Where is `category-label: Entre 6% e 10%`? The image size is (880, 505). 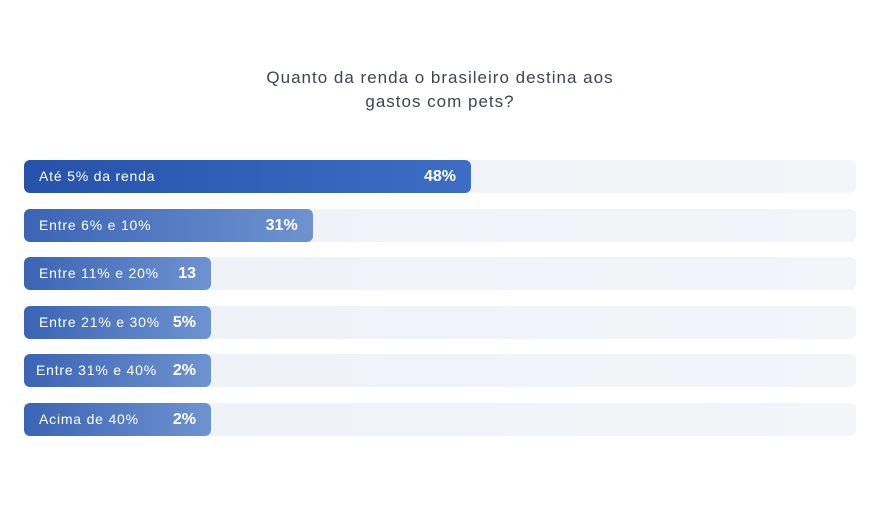 category-label: Entre 6% e 10% is located at coordinates (95, 224).